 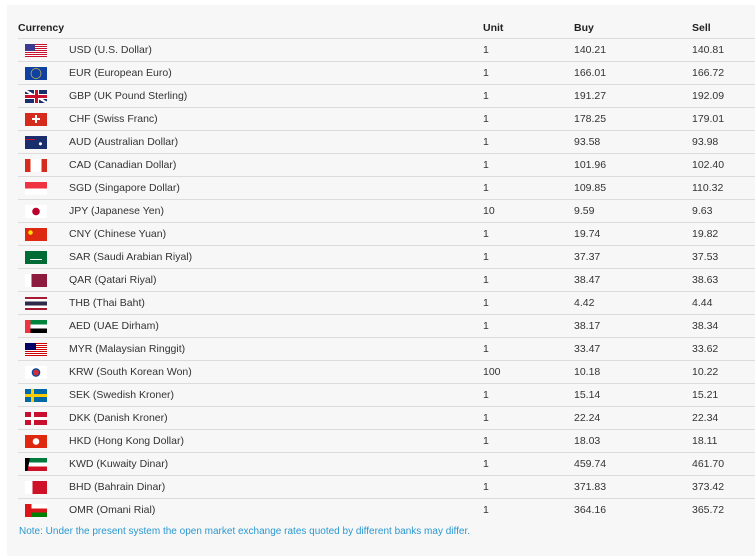 What do you see at coordinates (723, 211) in the screenshot?
I see `sell-rate: 9.63` at bounding box center [723, 211].